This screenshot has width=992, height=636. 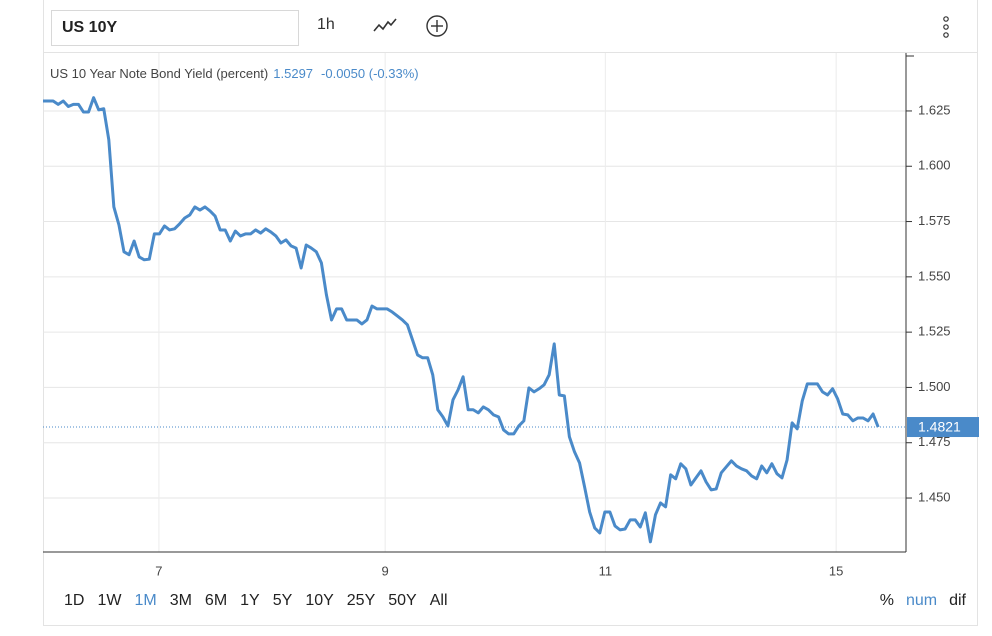 I want to click on toolbar: US 10Y 1h, so click(x=510, y=26).